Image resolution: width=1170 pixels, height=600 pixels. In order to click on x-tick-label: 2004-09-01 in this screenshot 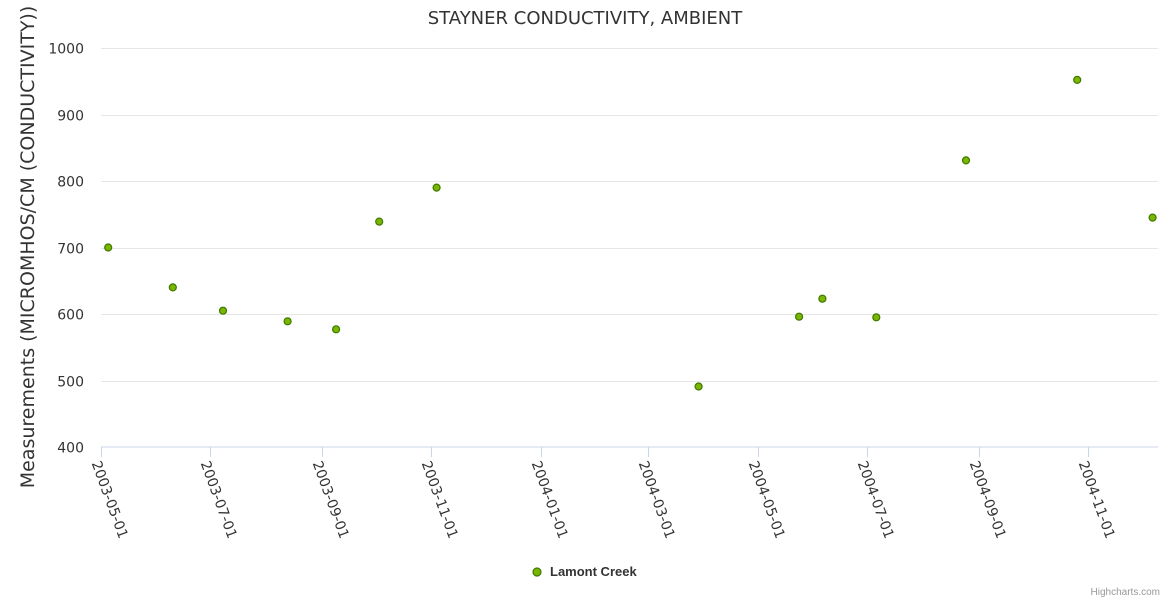, I will do `click(987, 500)`.